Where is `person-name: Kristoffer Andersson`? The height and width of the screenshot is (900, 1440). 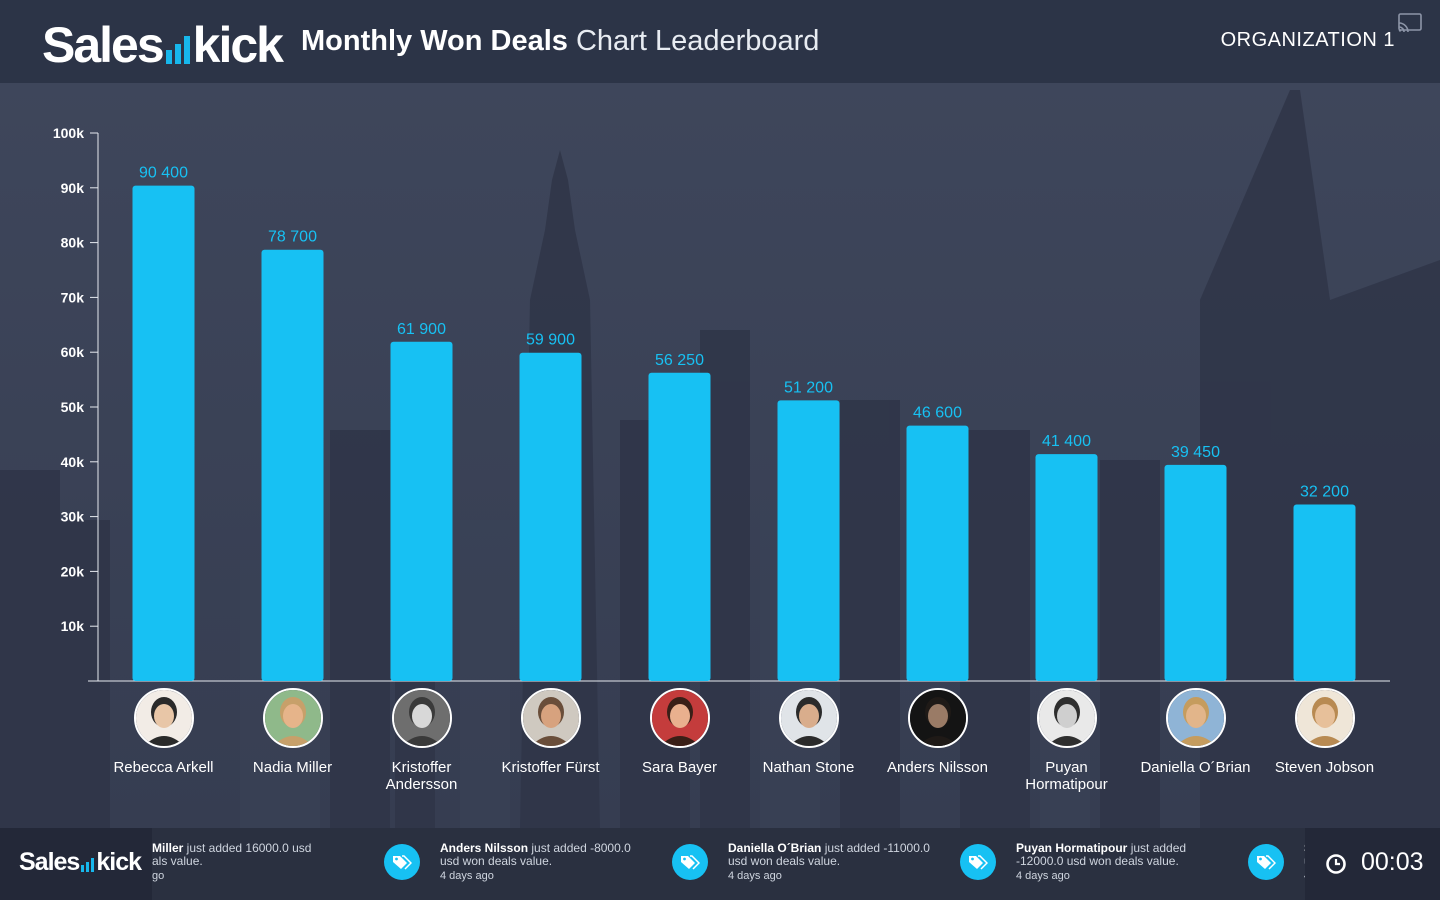
person-name: Kristoffer Andersson is located at coordinates (421, 776).